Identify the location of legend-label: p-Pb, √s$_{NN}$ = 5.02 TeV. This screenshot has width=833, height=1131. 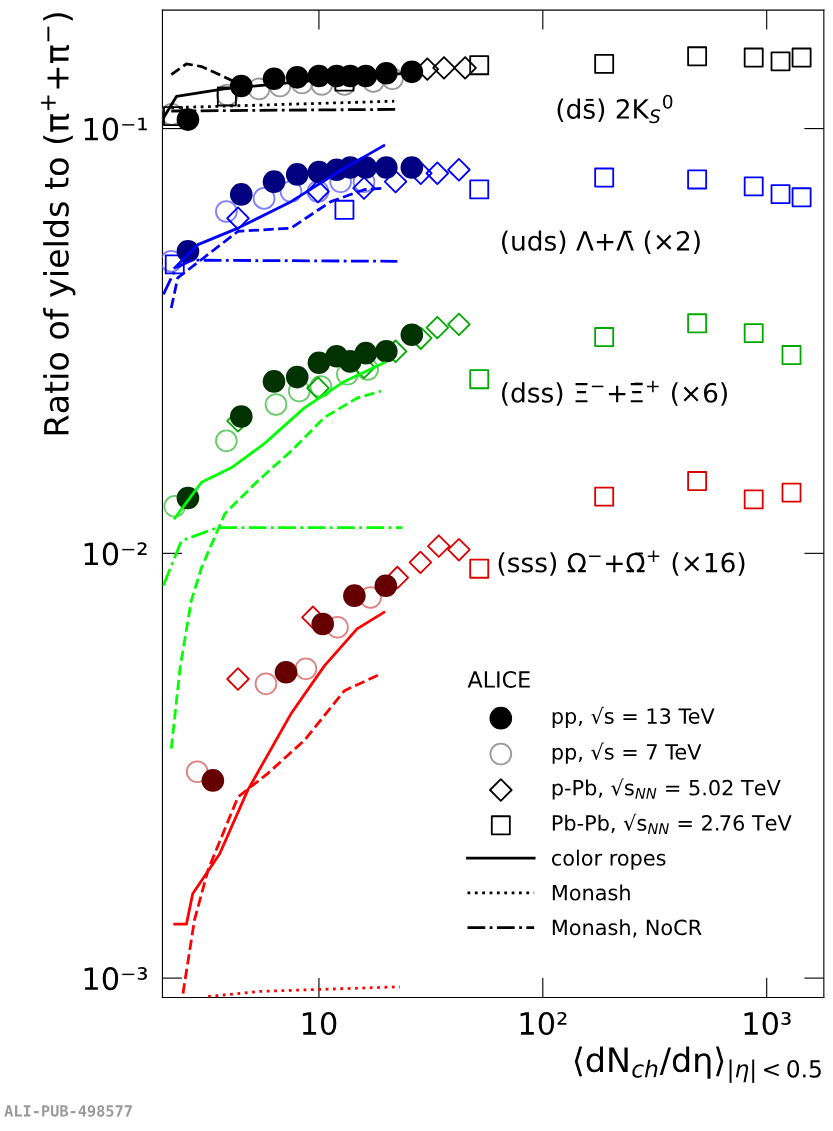
(666, 789).